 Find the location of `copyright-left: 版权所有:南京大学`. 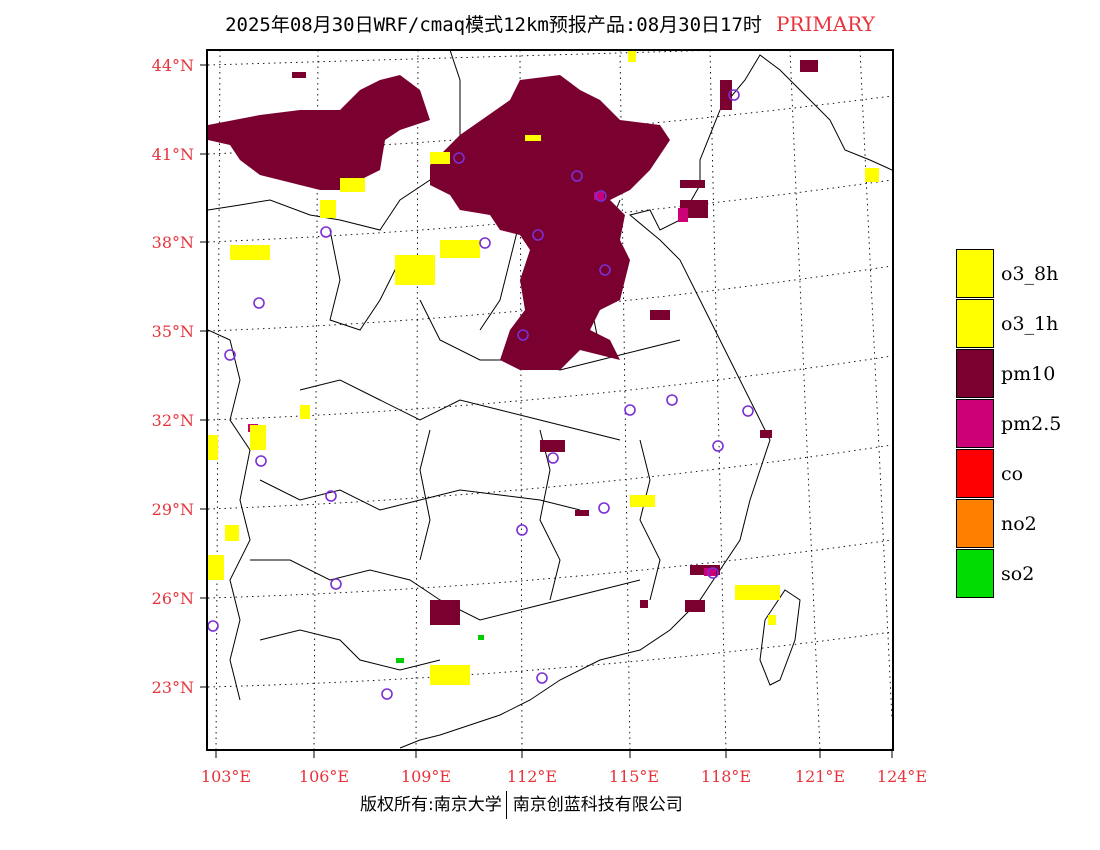

copyright-left: 版权所有:南京大学 is located at coordinates (431, 805).